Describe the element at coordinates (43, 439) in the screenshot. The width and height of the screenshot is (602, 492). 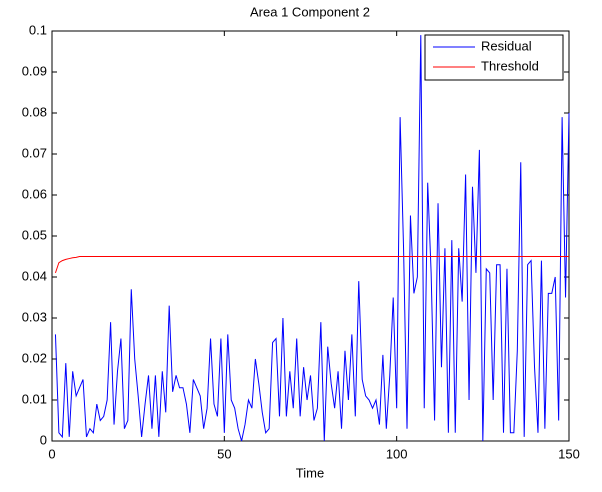
I see `y-tick-label: 0` at that location.